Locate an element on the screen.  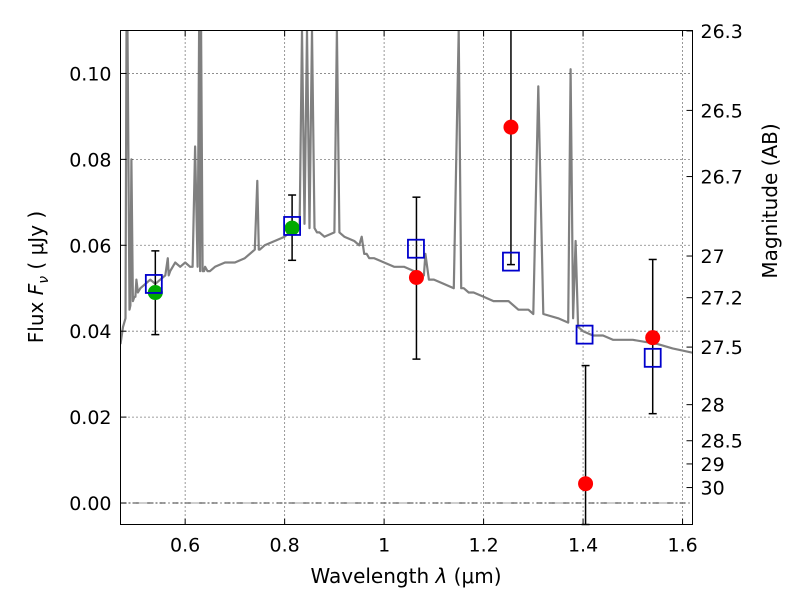
x-tick-label: 0.8 is located at coordinates (285, 546).